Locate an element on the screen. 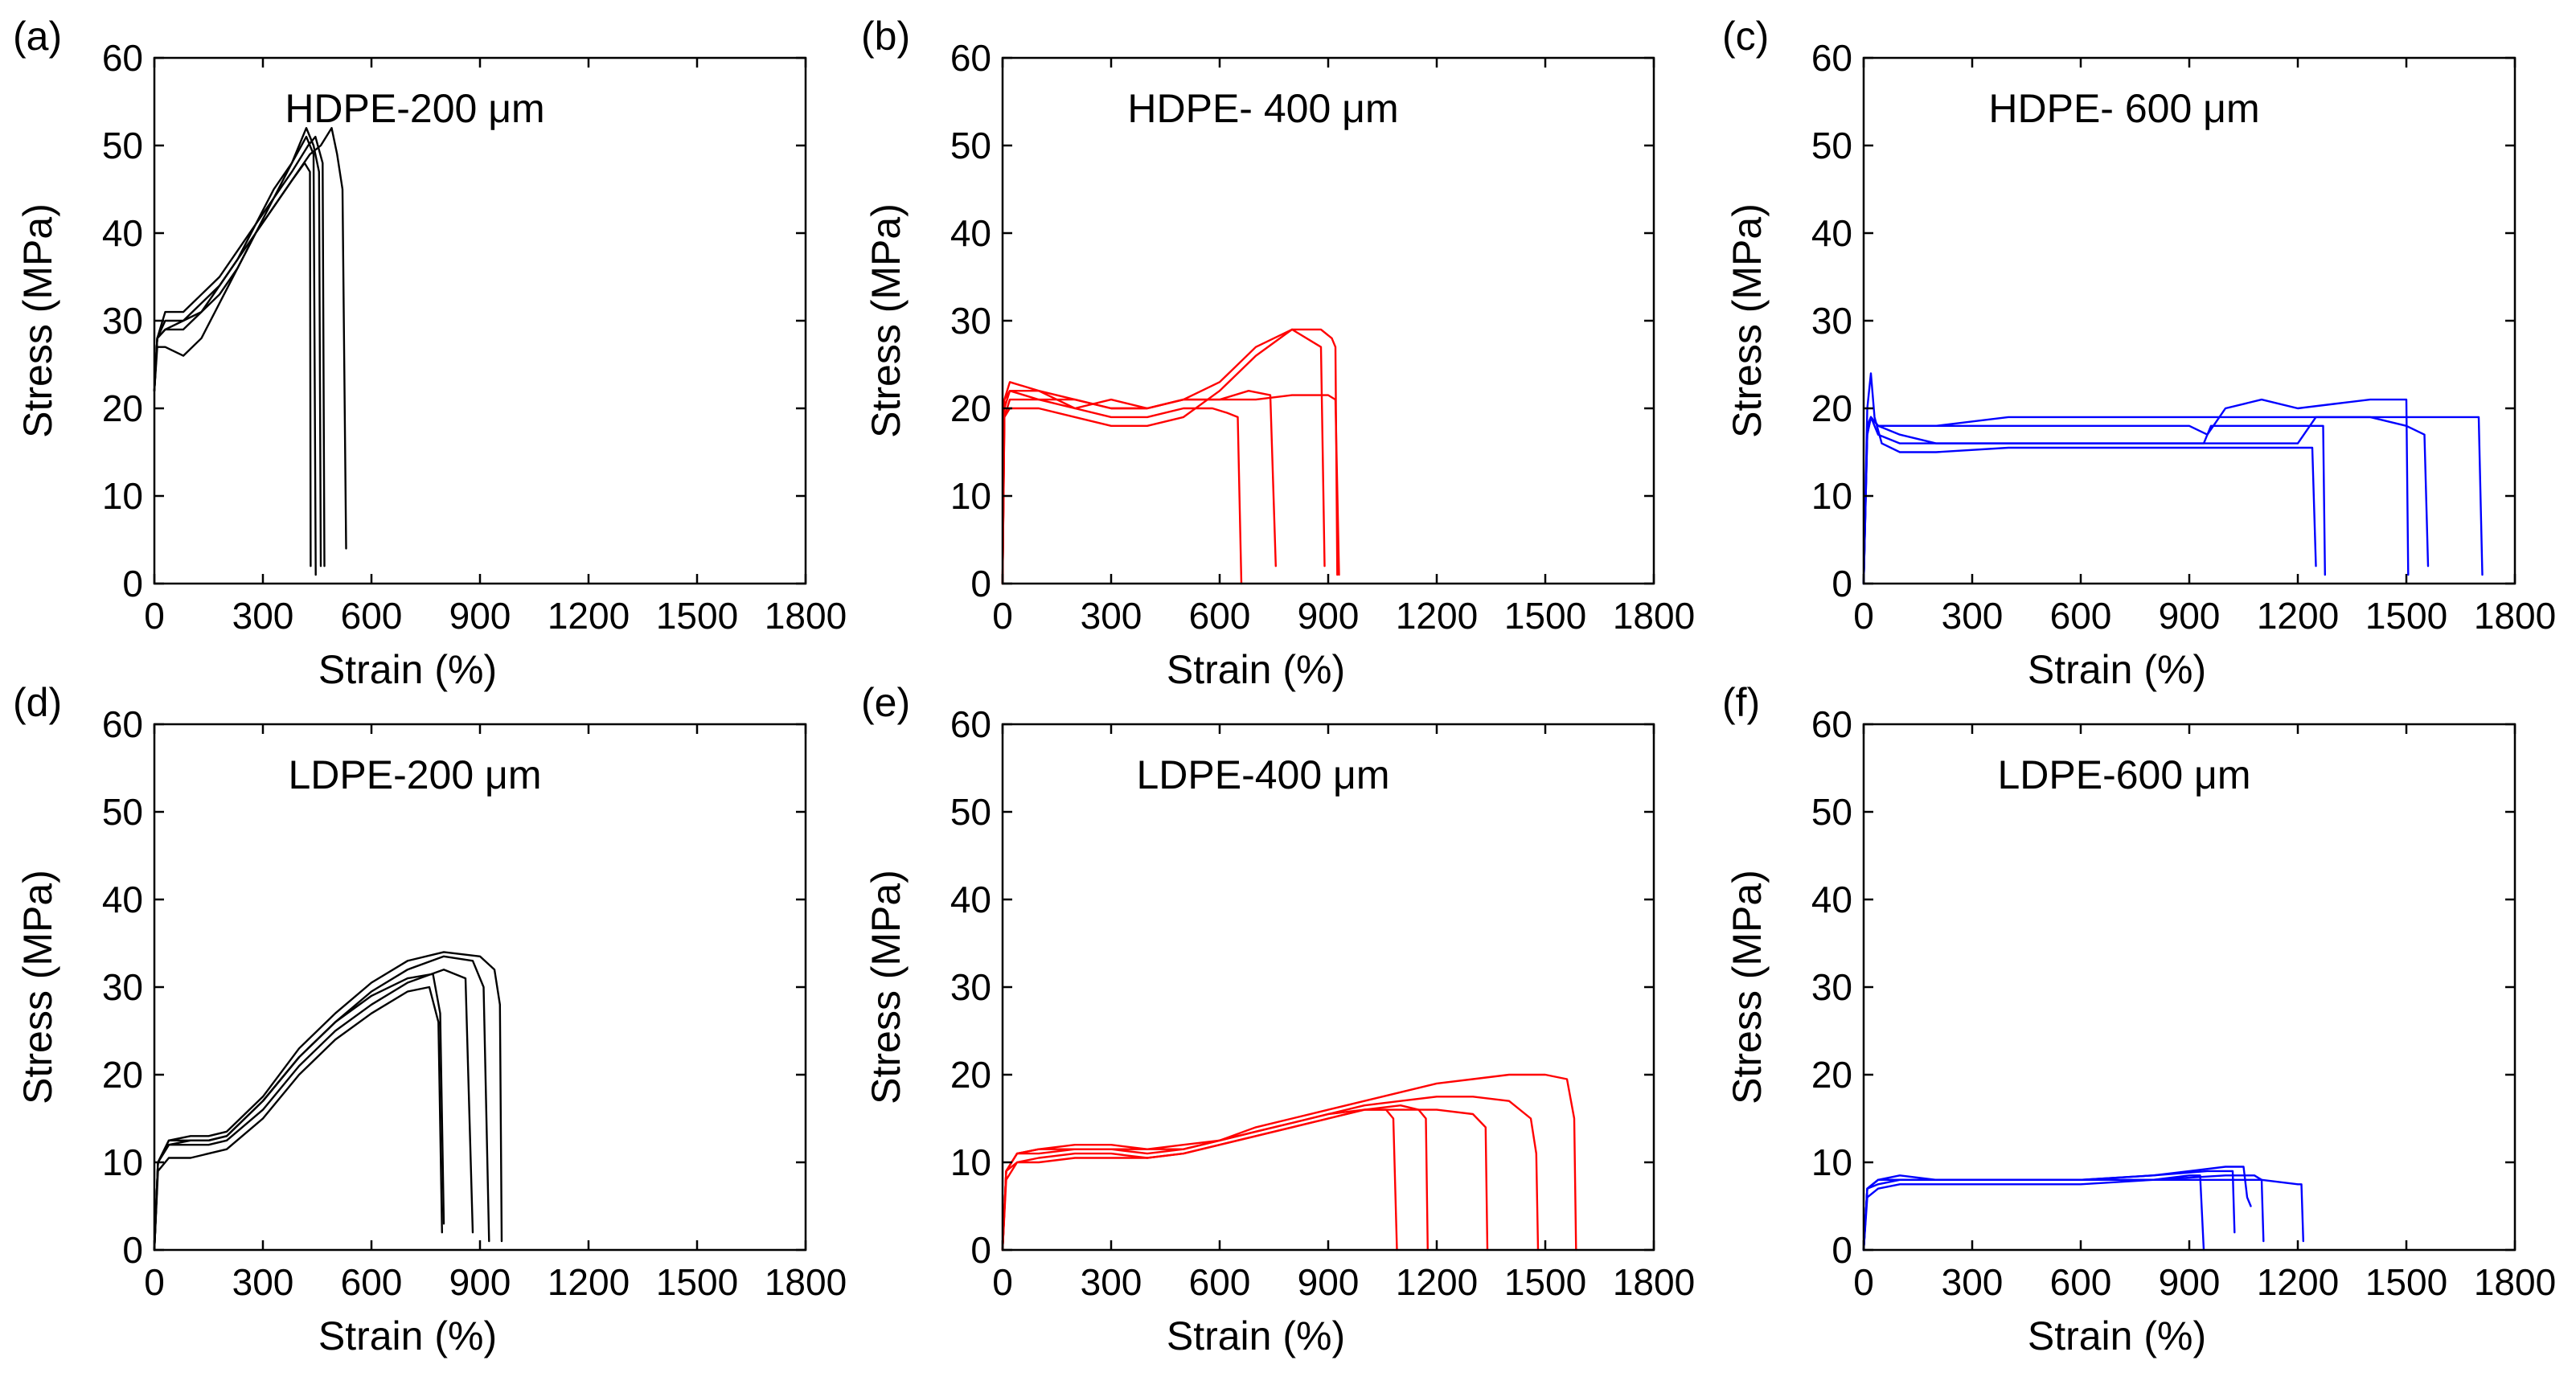 This screenshot has width=2576, height=1389. panel-label: (c) is located at coordinates (1745, 36).